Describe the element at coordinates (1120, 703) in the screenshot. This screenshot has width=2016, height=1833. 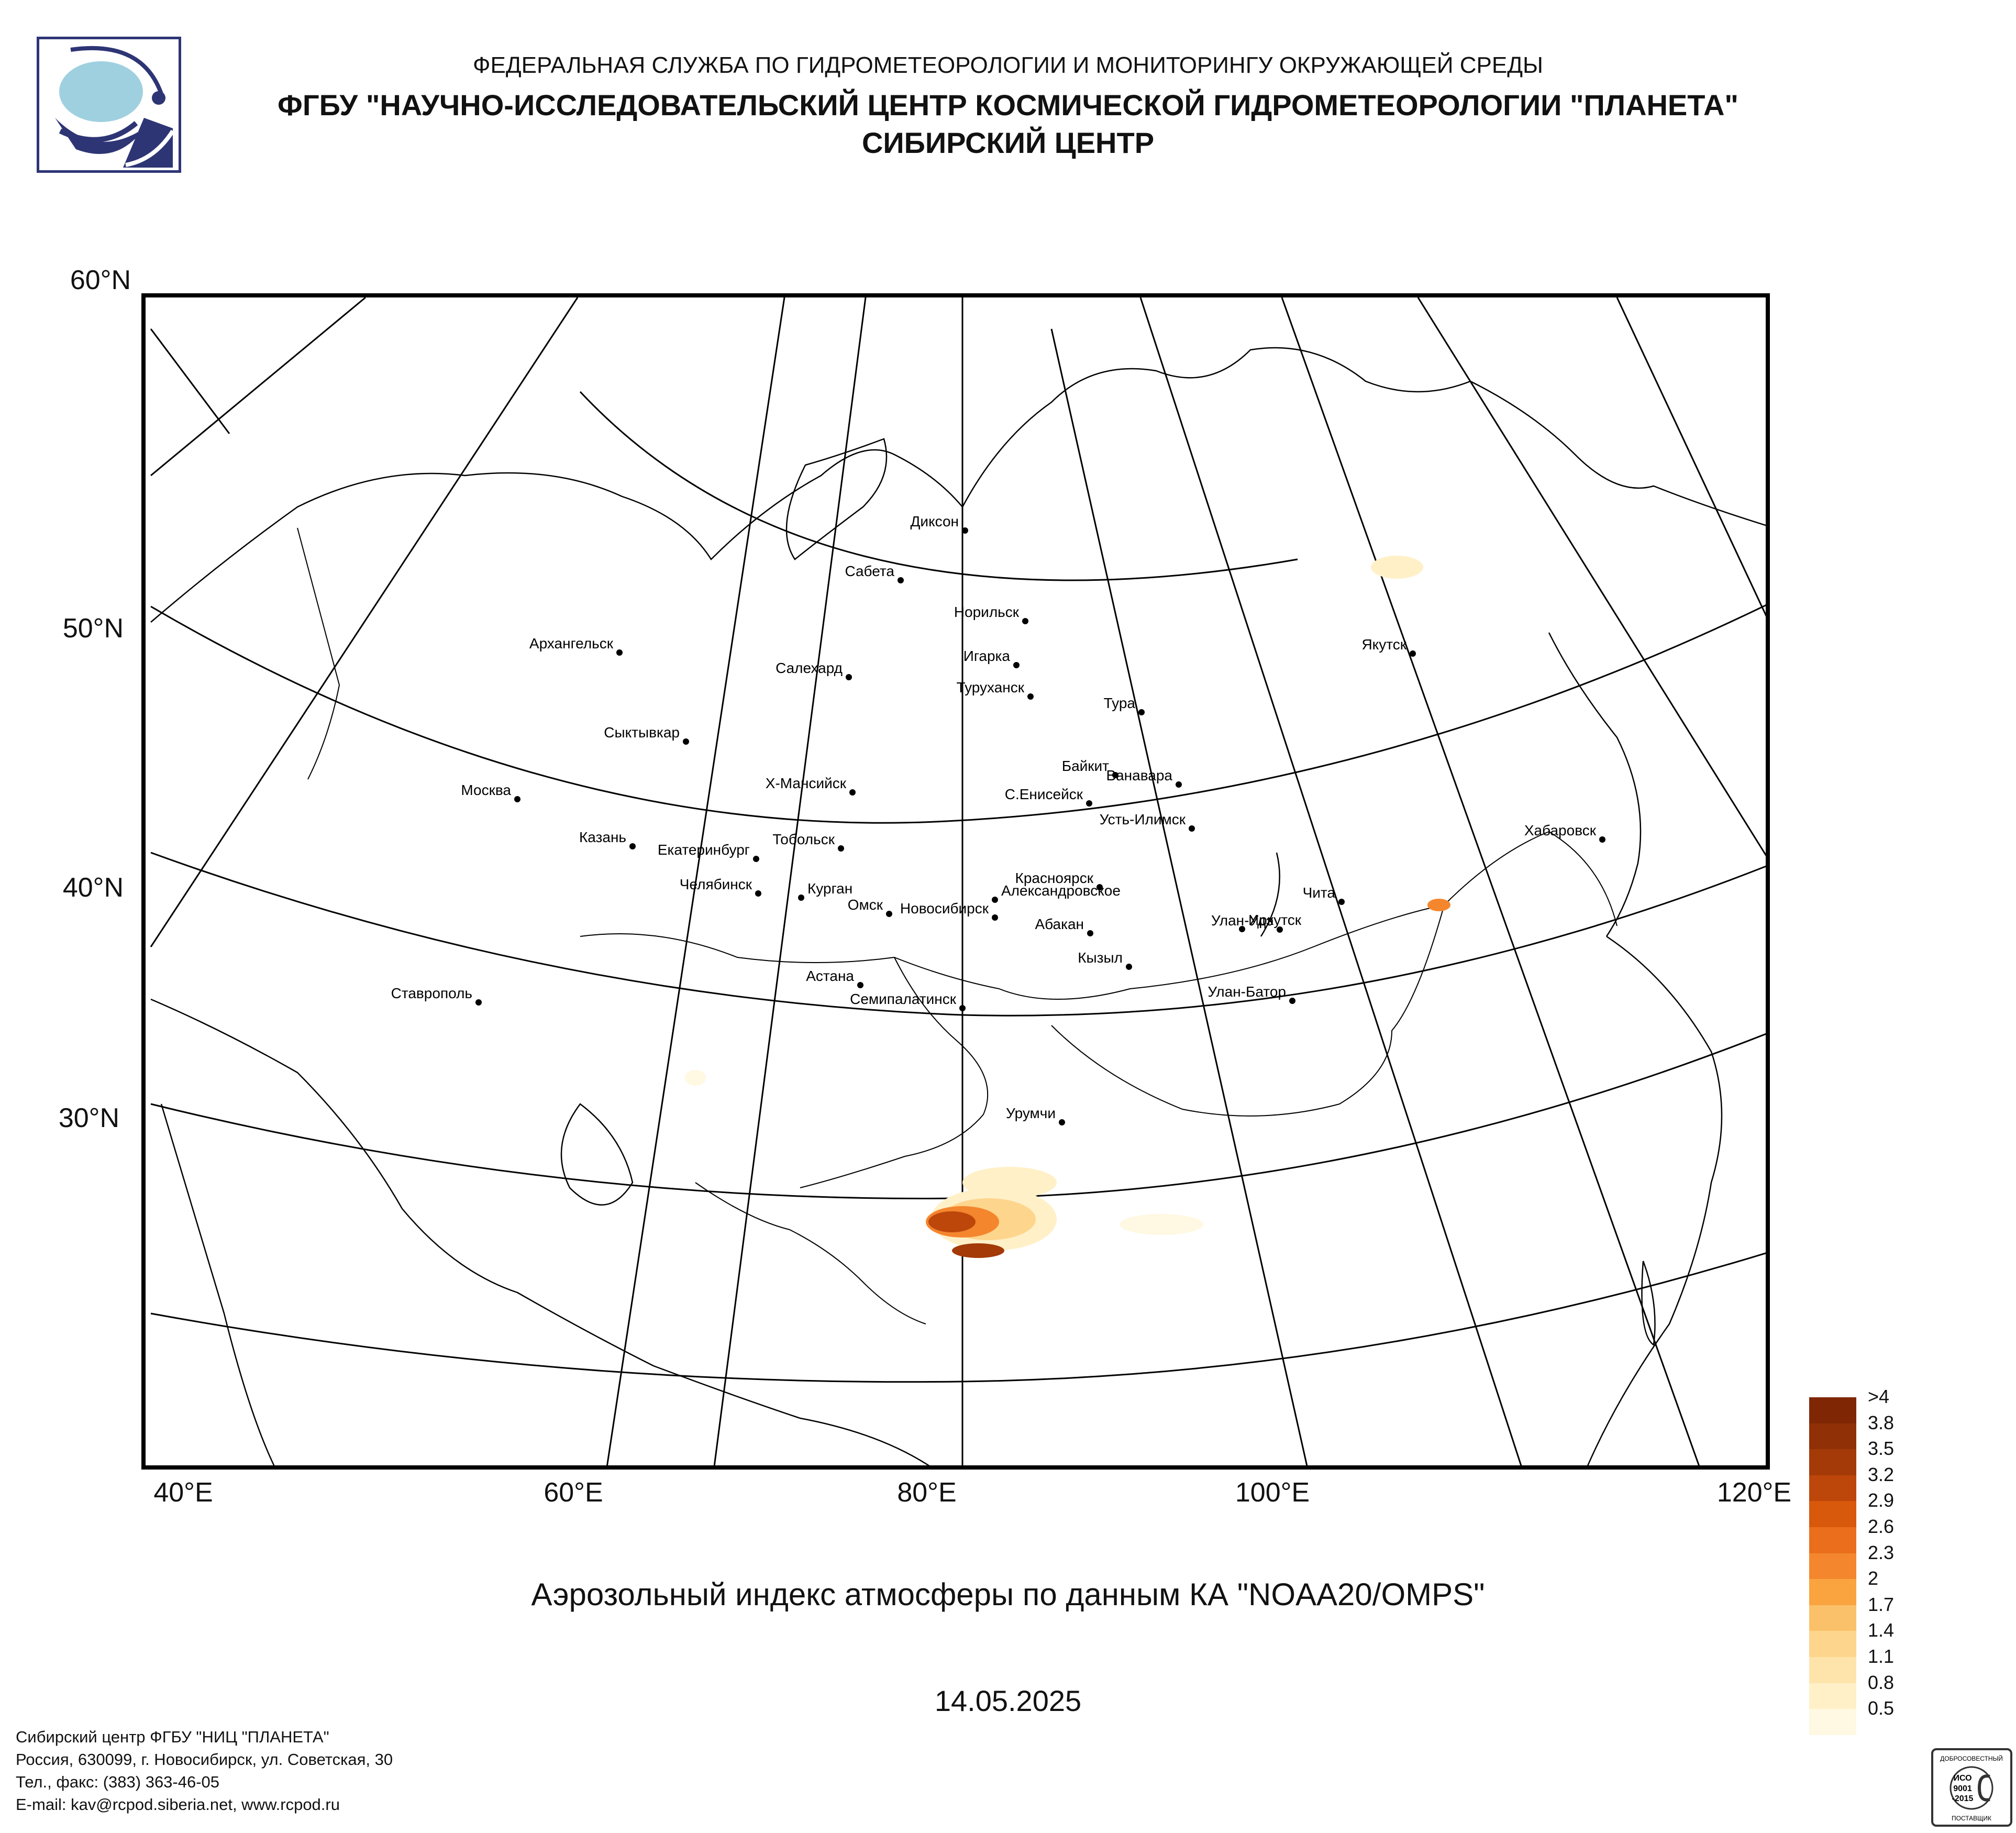
I see `city-label: Тура` at that location.